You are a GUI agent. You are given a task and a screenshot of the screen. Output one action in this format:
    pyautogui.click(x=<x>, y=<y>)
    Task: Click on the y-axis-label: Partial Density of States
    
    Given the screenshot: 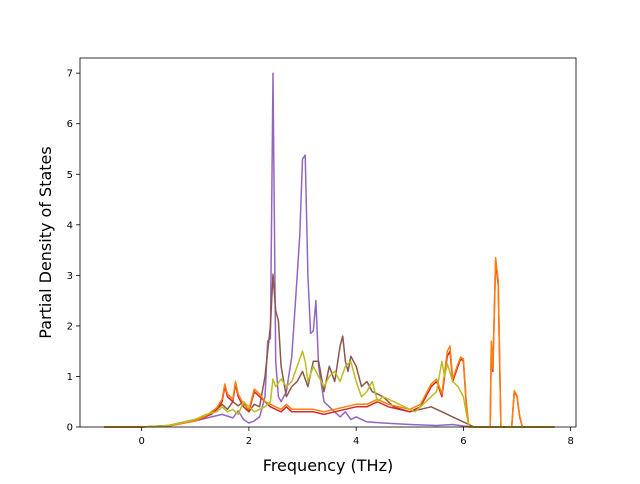 What is the action you would take?
    pyautogui.click(x=45, y=242)
    